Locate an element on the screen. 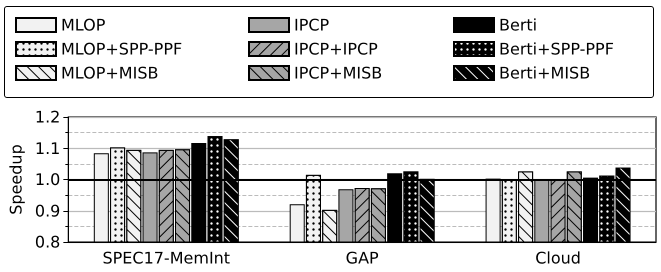 The image size is (661, 272). legend-label: MLOP+MISB is located at coordinates (109, 73).